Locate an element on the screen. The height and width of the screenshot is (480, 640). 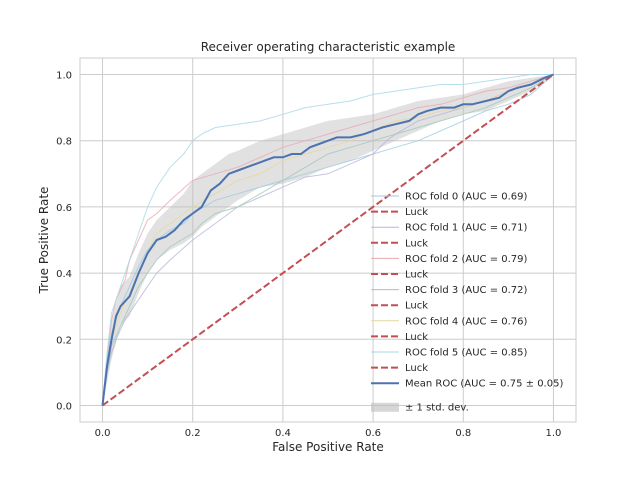
y-tick-label: 0.0 is located at coordinates (64, 406).